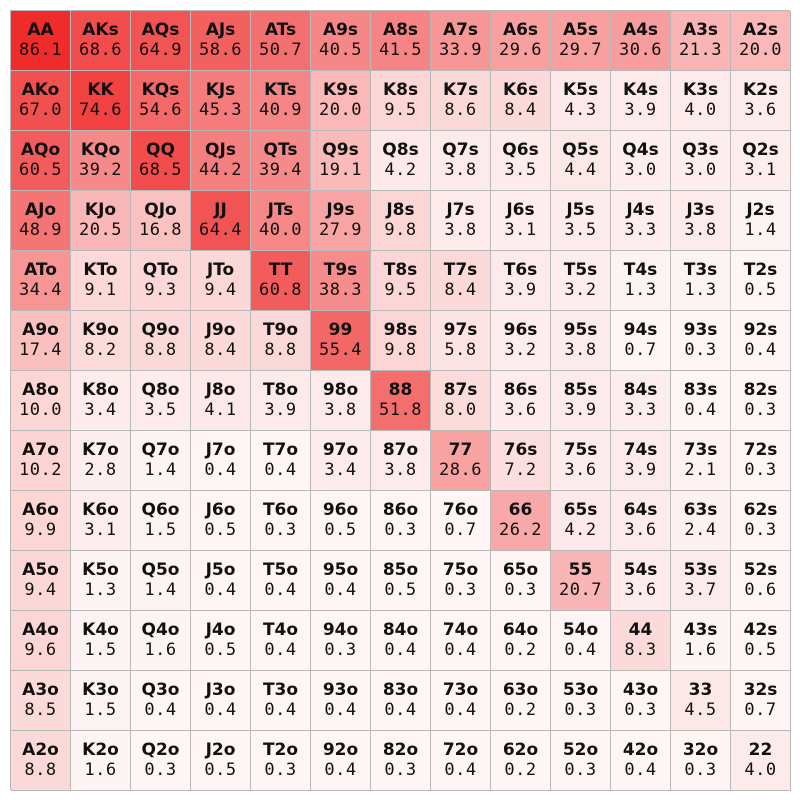 The height and width of the screenshot is (800, 800). I want to click on hand-cell: 33 4.5, so click(701, 701).